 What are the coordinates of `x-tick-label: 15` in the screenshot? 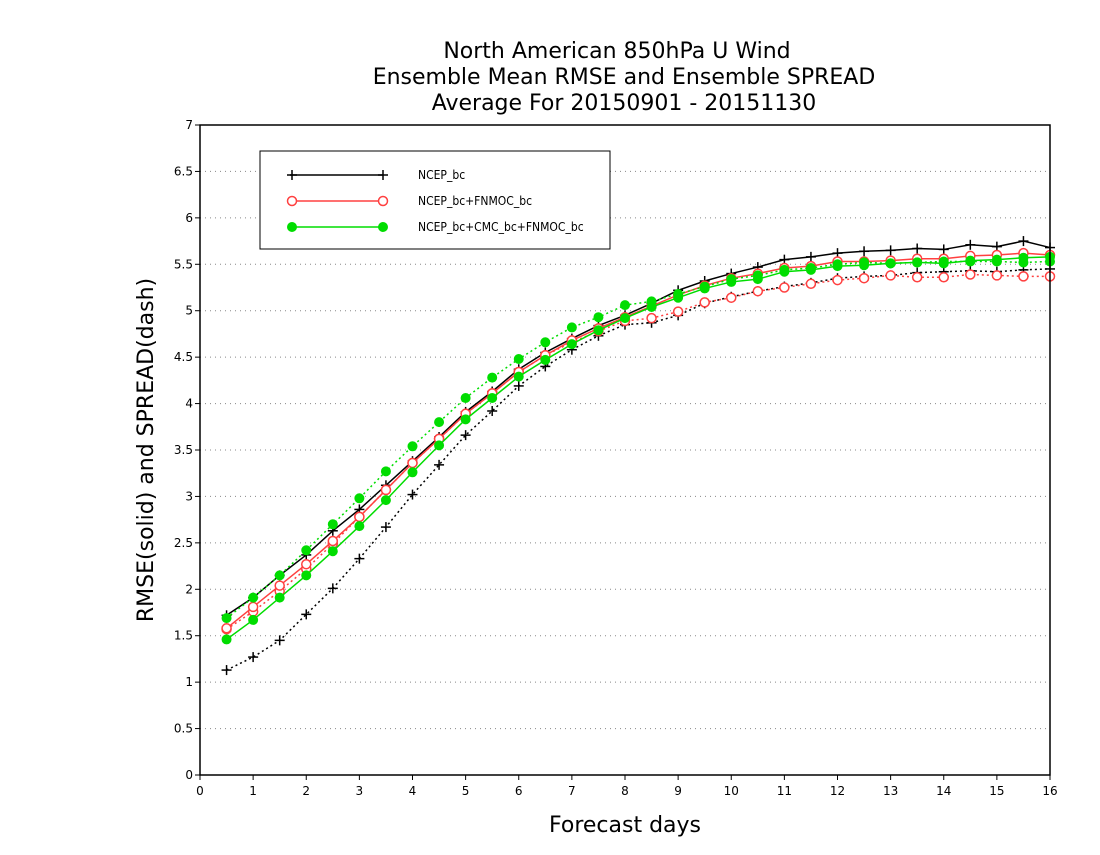 It's located at (996, 791).